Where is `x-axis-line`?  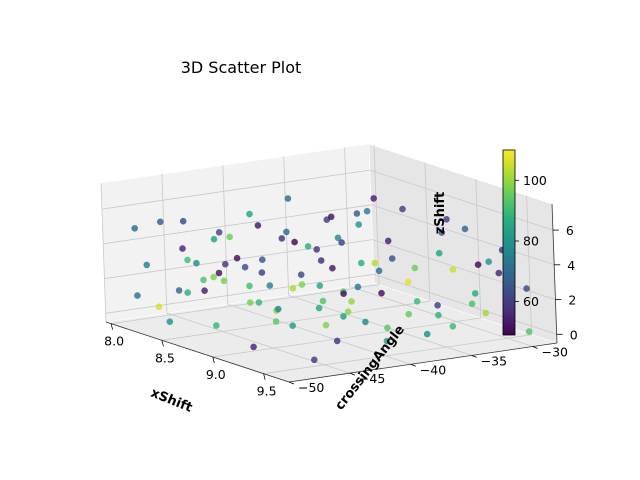 x-axis-line is located at coordinates (197, 352).